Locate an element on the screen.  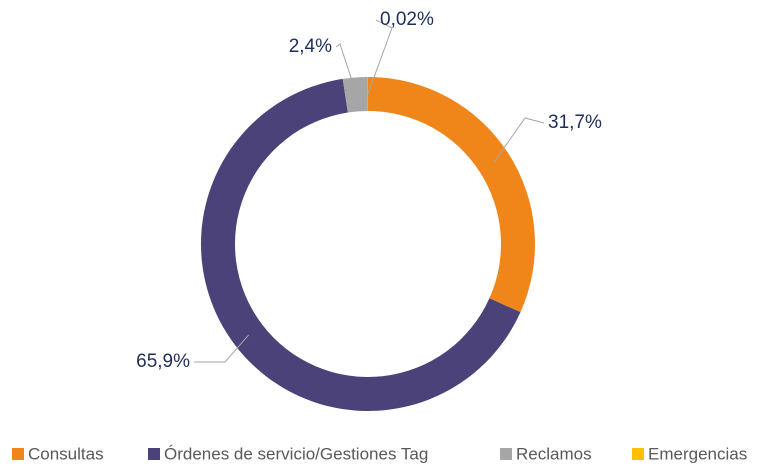
data-label: 31,7% is located at coordinates (575, 122).